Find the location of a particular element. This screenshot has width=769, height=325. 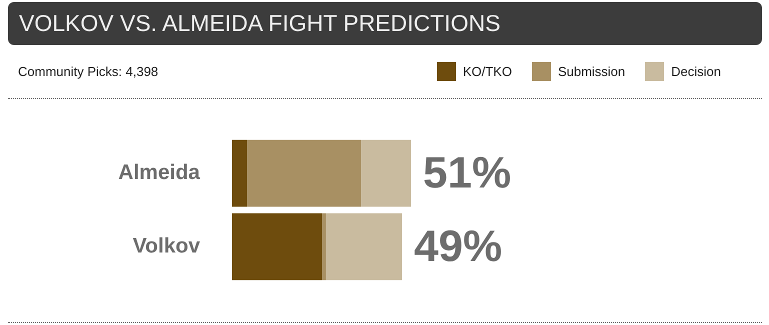

y-tick-label: Almeida is located at coordinates (159, 172).